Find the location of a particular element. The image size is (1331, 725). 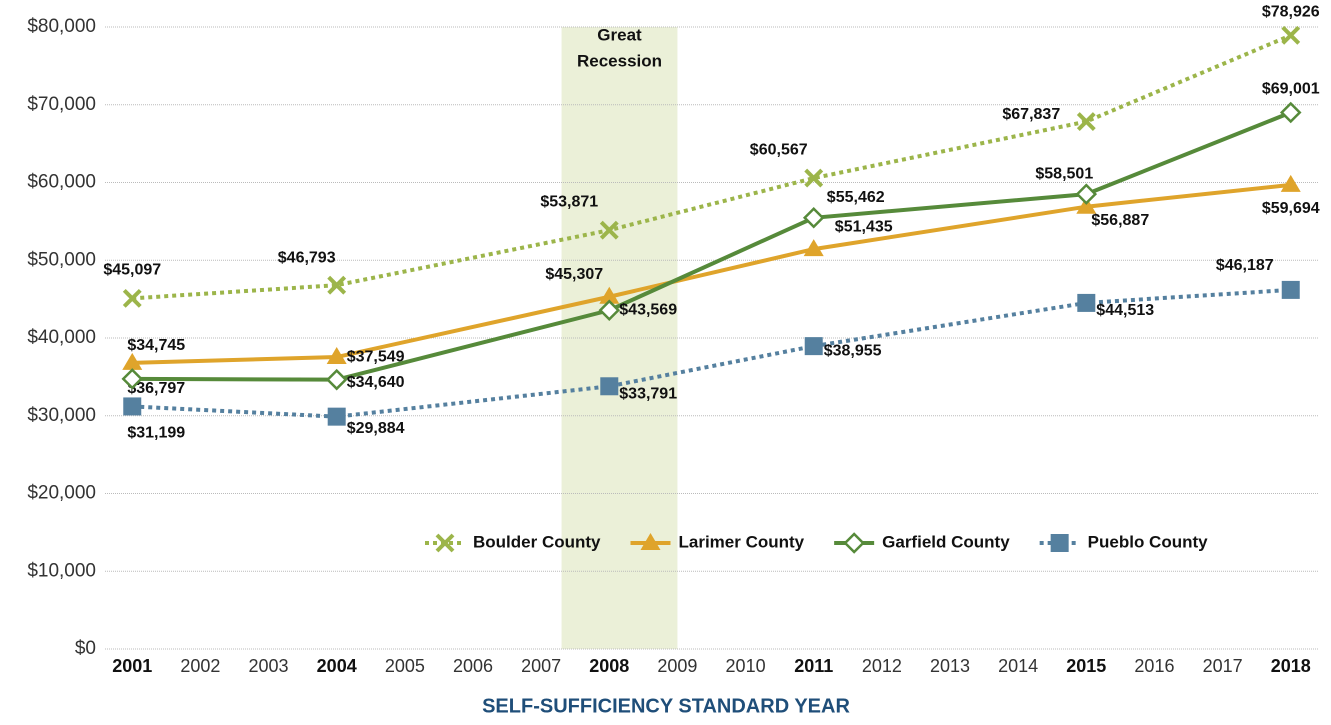

y-tick-label: $10,000 is located at coordinates (61, 570).